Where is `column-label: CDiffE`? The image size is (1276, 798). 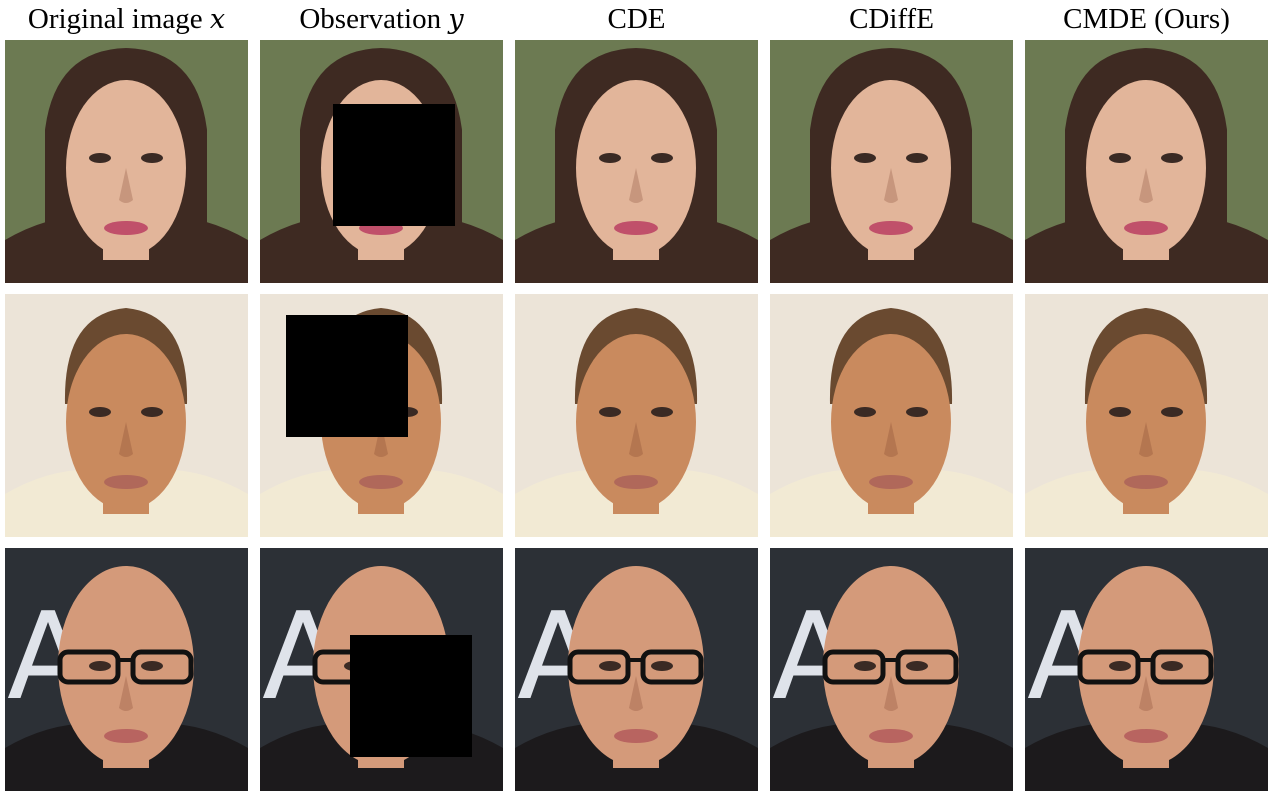 column-label: CDiffE is located at coordinates (891, 19).